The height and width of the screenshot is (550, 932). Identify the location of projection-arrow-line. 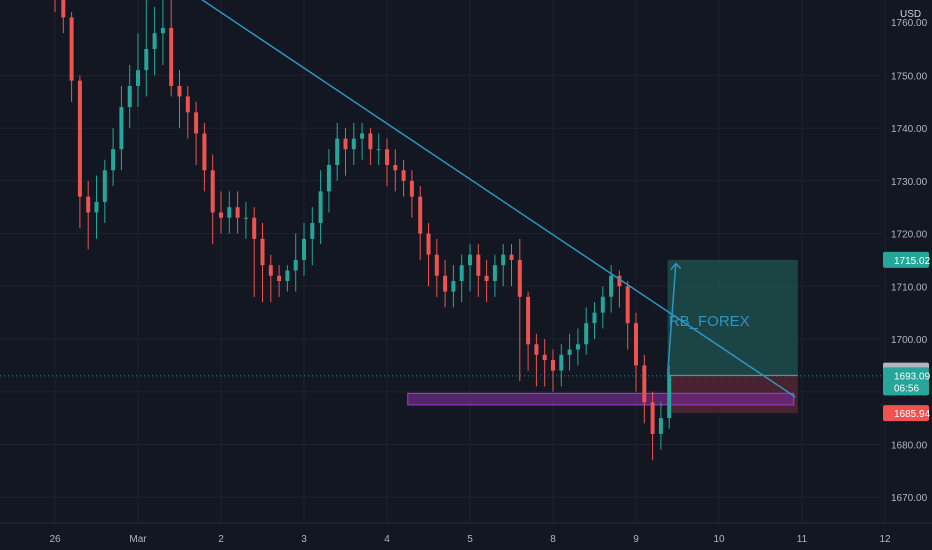
(671, 319).